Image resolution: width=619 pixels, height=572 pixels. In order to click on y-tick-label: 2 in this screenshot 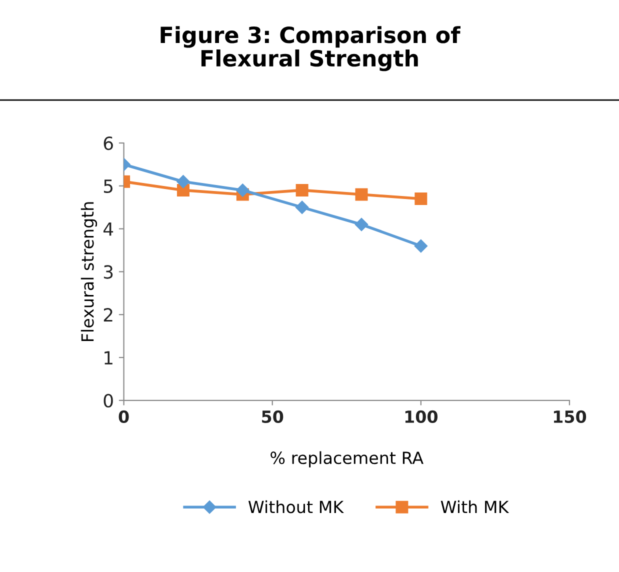, I will do `click(108, 315)`.